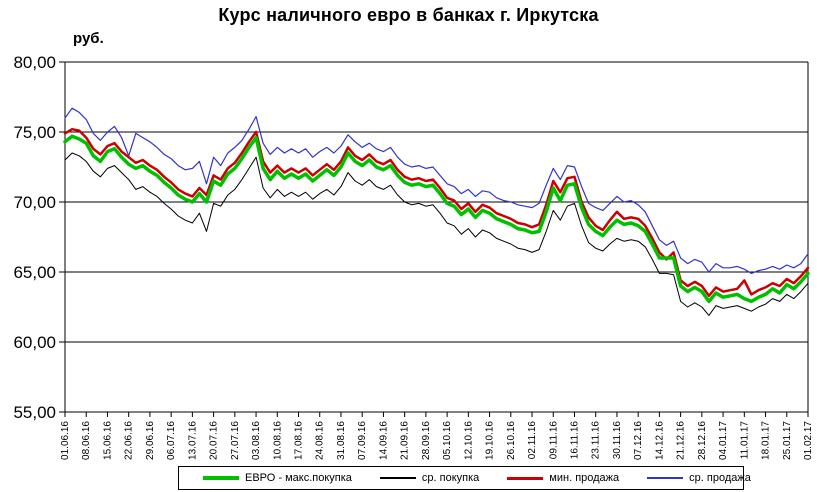 The width and height of the screenshot is (817, 492). What do you see at coordinates (88, 38) in the screenshot?
I see `y-axis-unit-label: руб.` at bounding box center [88, 38].